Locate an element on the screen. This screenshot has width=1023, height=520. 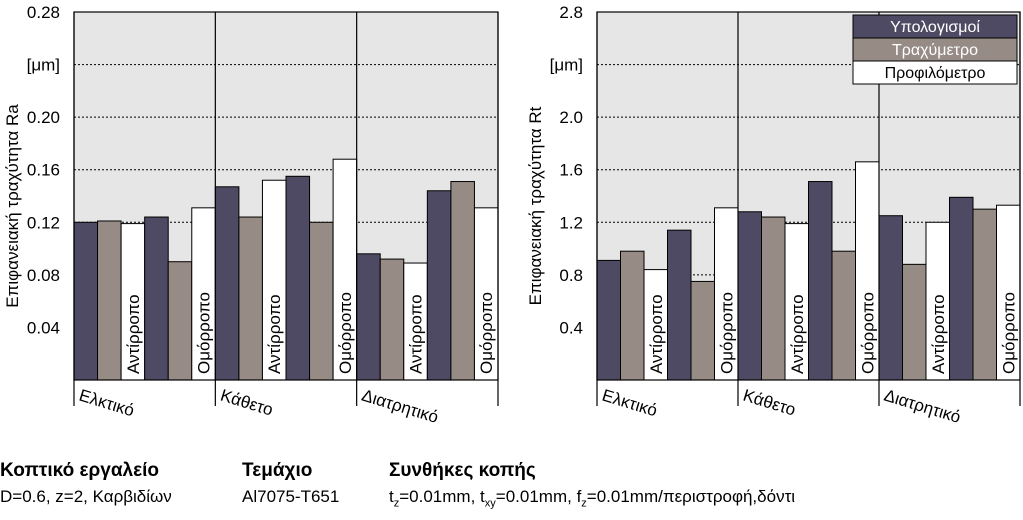
y-tick-label: 0.8 is located at coordinates (571, 275).